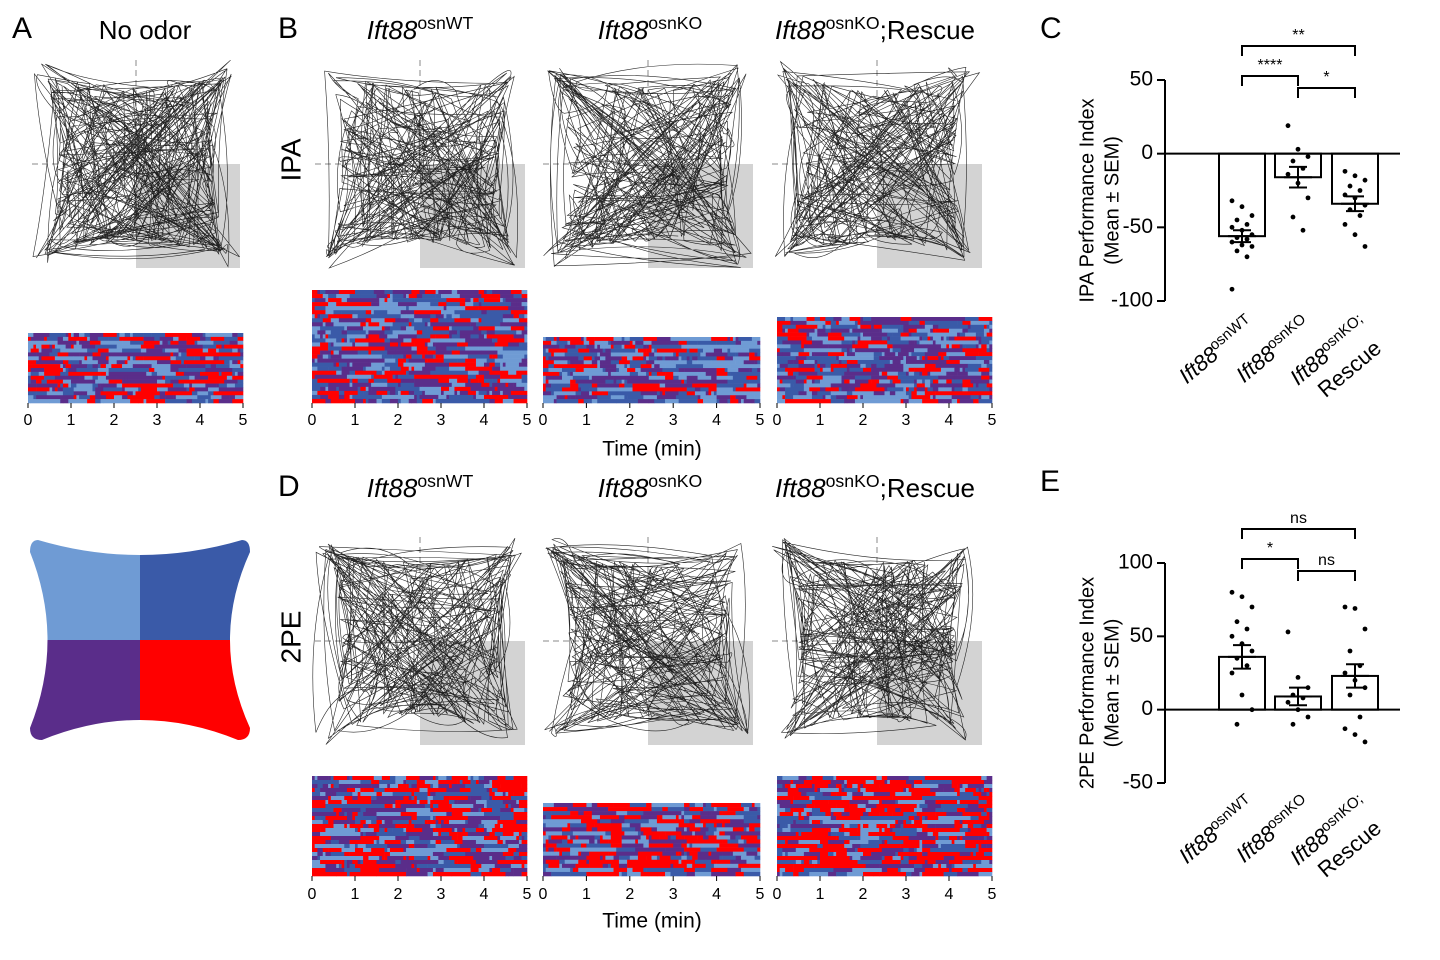 This screenshot has width=1440, height=960. Describe the element at coordinates (1360, 666) in the screenshot. I see `data-point` at that location.